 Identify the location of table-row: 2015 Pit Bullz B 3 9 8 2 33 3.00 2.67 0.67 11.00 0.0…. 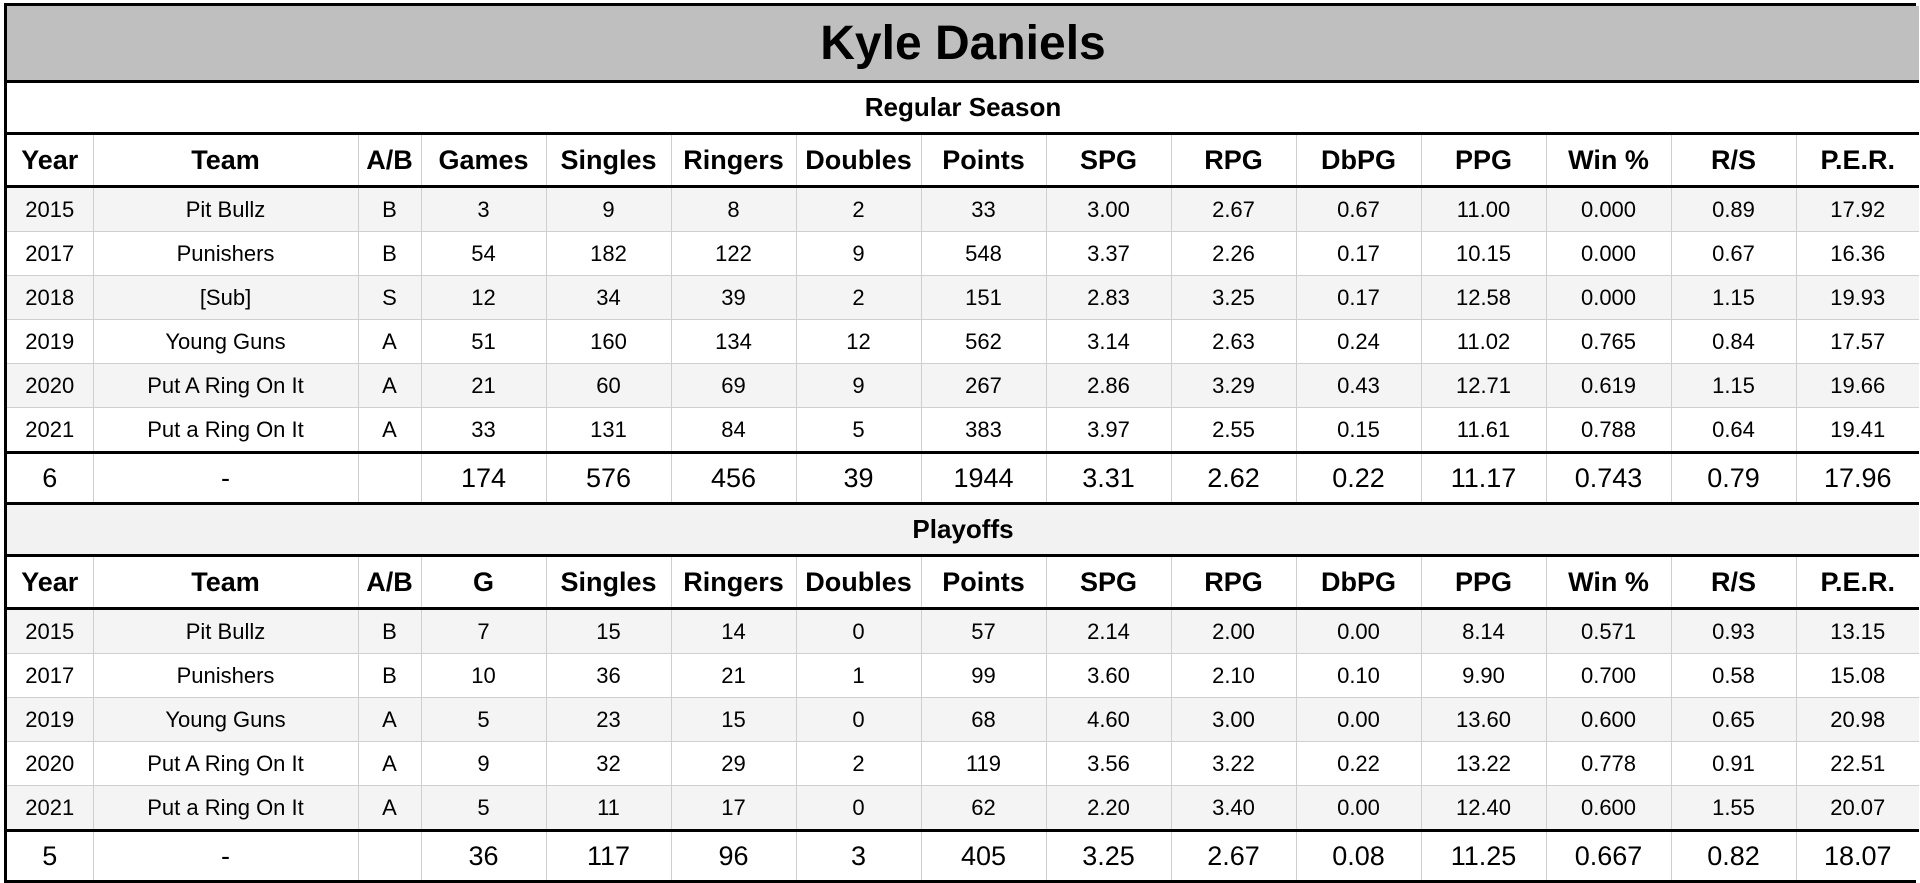
(963, 209).